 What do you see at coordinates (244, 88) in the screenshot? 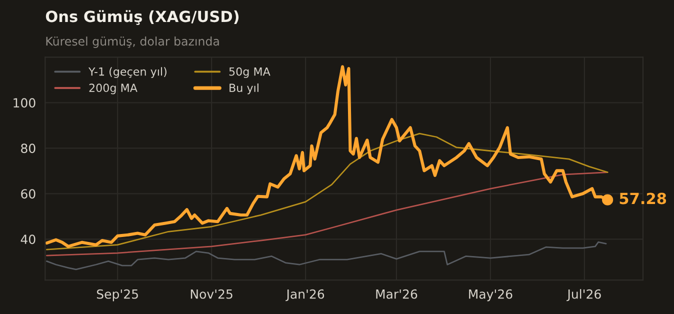
I see `legend-label: Bu yıl` at bounding box center [244, 88].